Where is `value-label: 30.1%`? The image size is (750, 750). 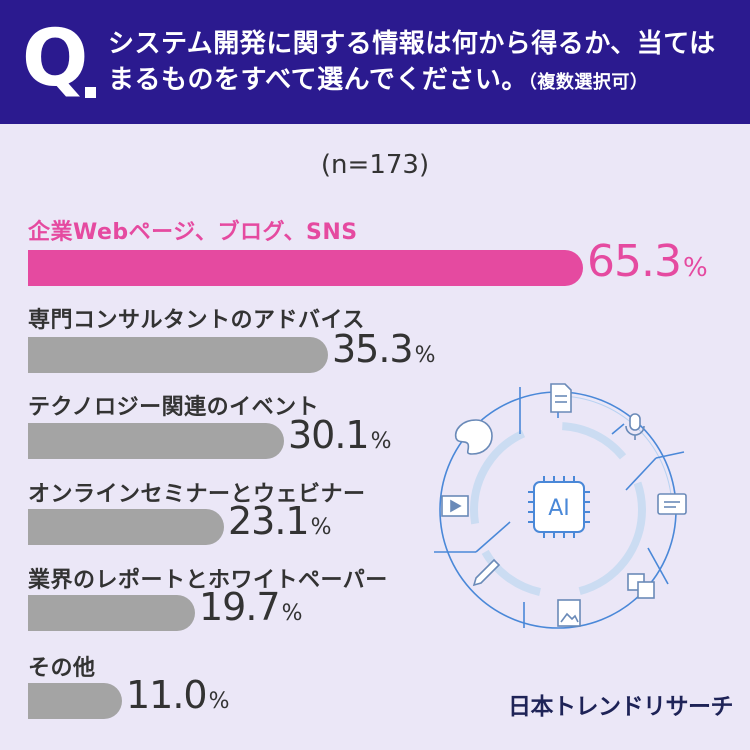 value-label: 30.1% is located at coordinates (340, 435).